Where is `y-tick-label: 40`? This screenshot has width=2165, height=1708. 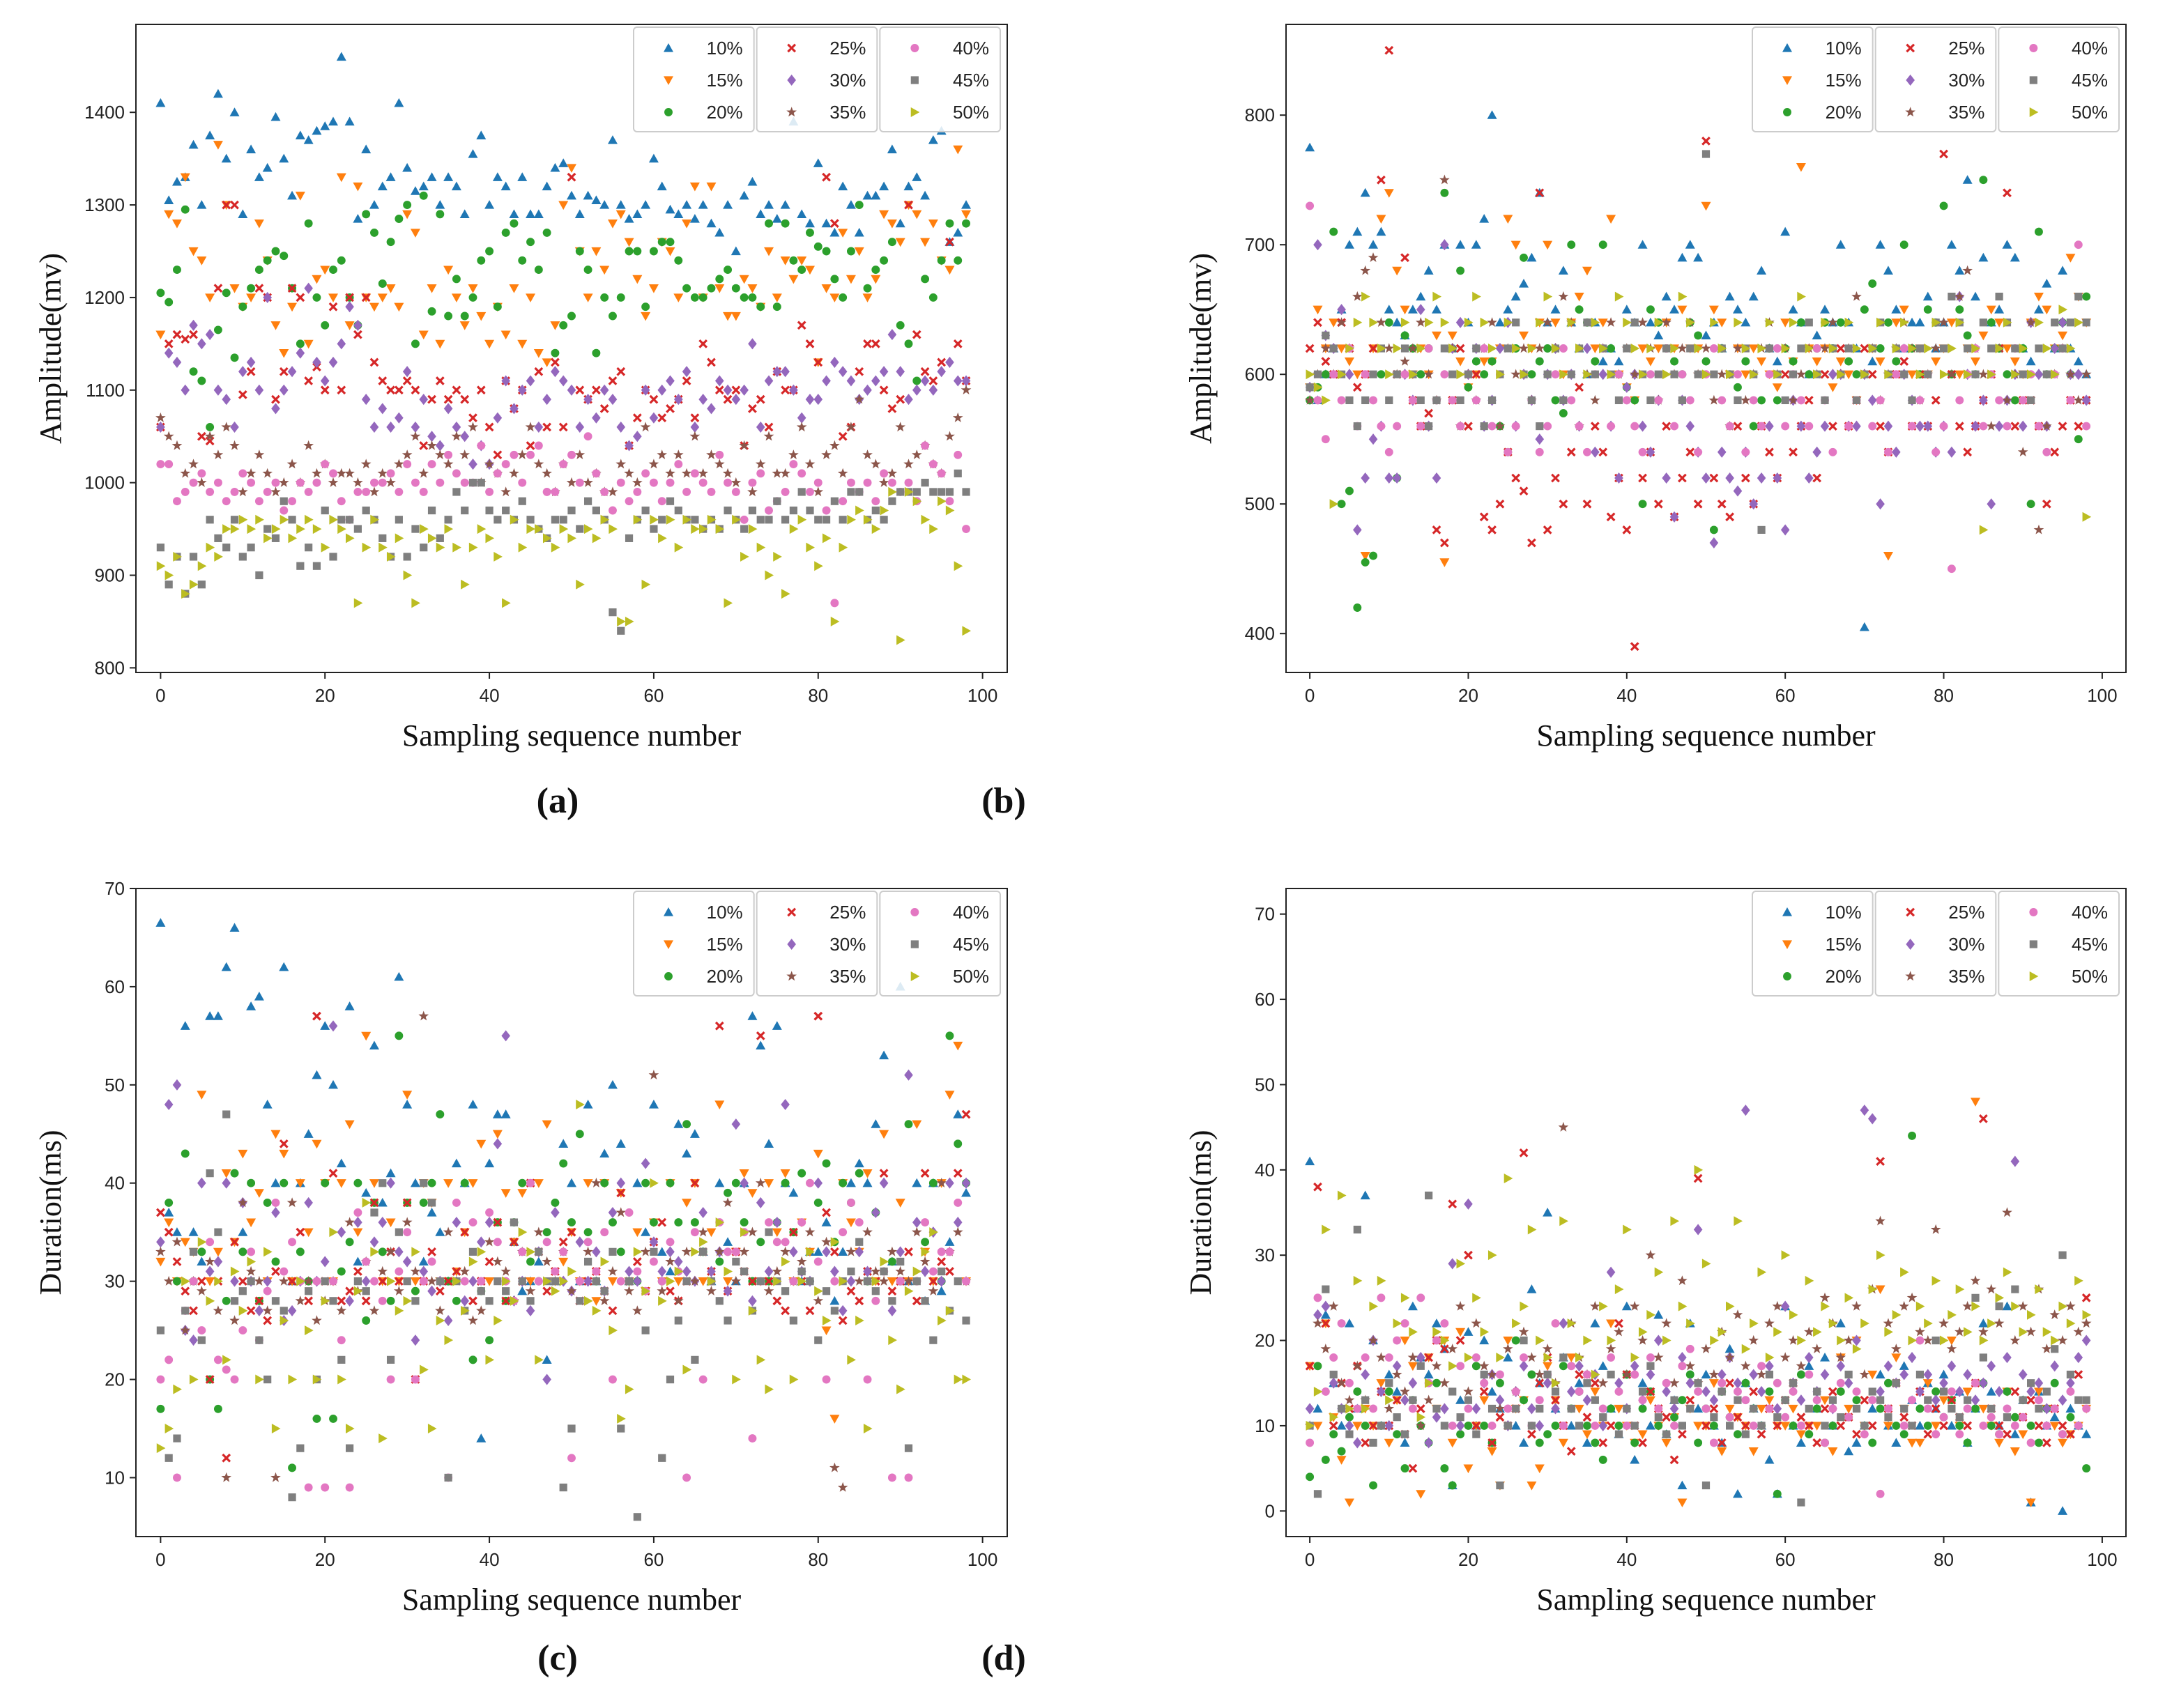
y-tick-label: 40 is located at coordinates (115, 1183).